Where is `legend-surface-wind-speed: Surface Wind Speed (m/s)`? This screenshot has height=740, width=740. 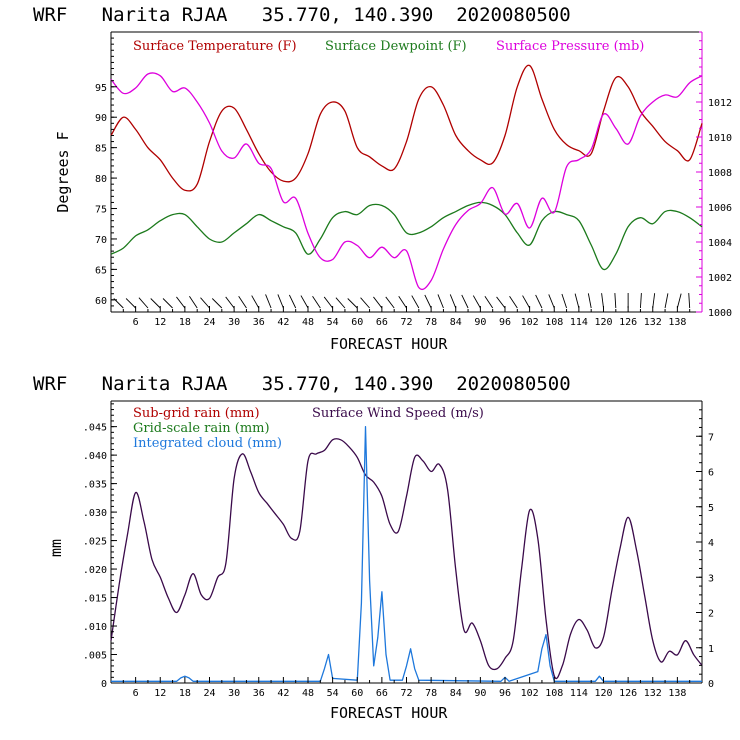
legend-surface-wind-speed: Surface Wind Speed (m/s) is located at coordinates (398, 413).